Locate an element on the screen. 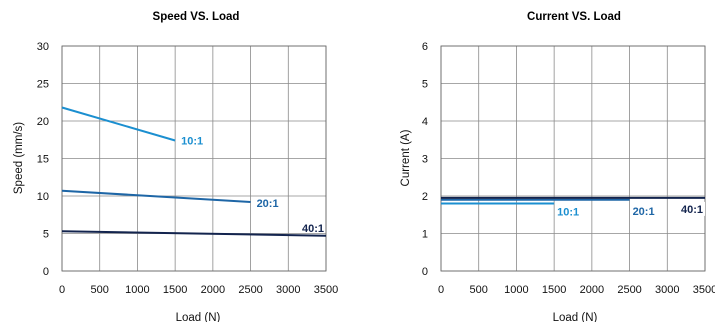 Image resolution: width=715 pixels, height=322 pixels. y-tick-label: 15 is located at coordinates (43, 160).